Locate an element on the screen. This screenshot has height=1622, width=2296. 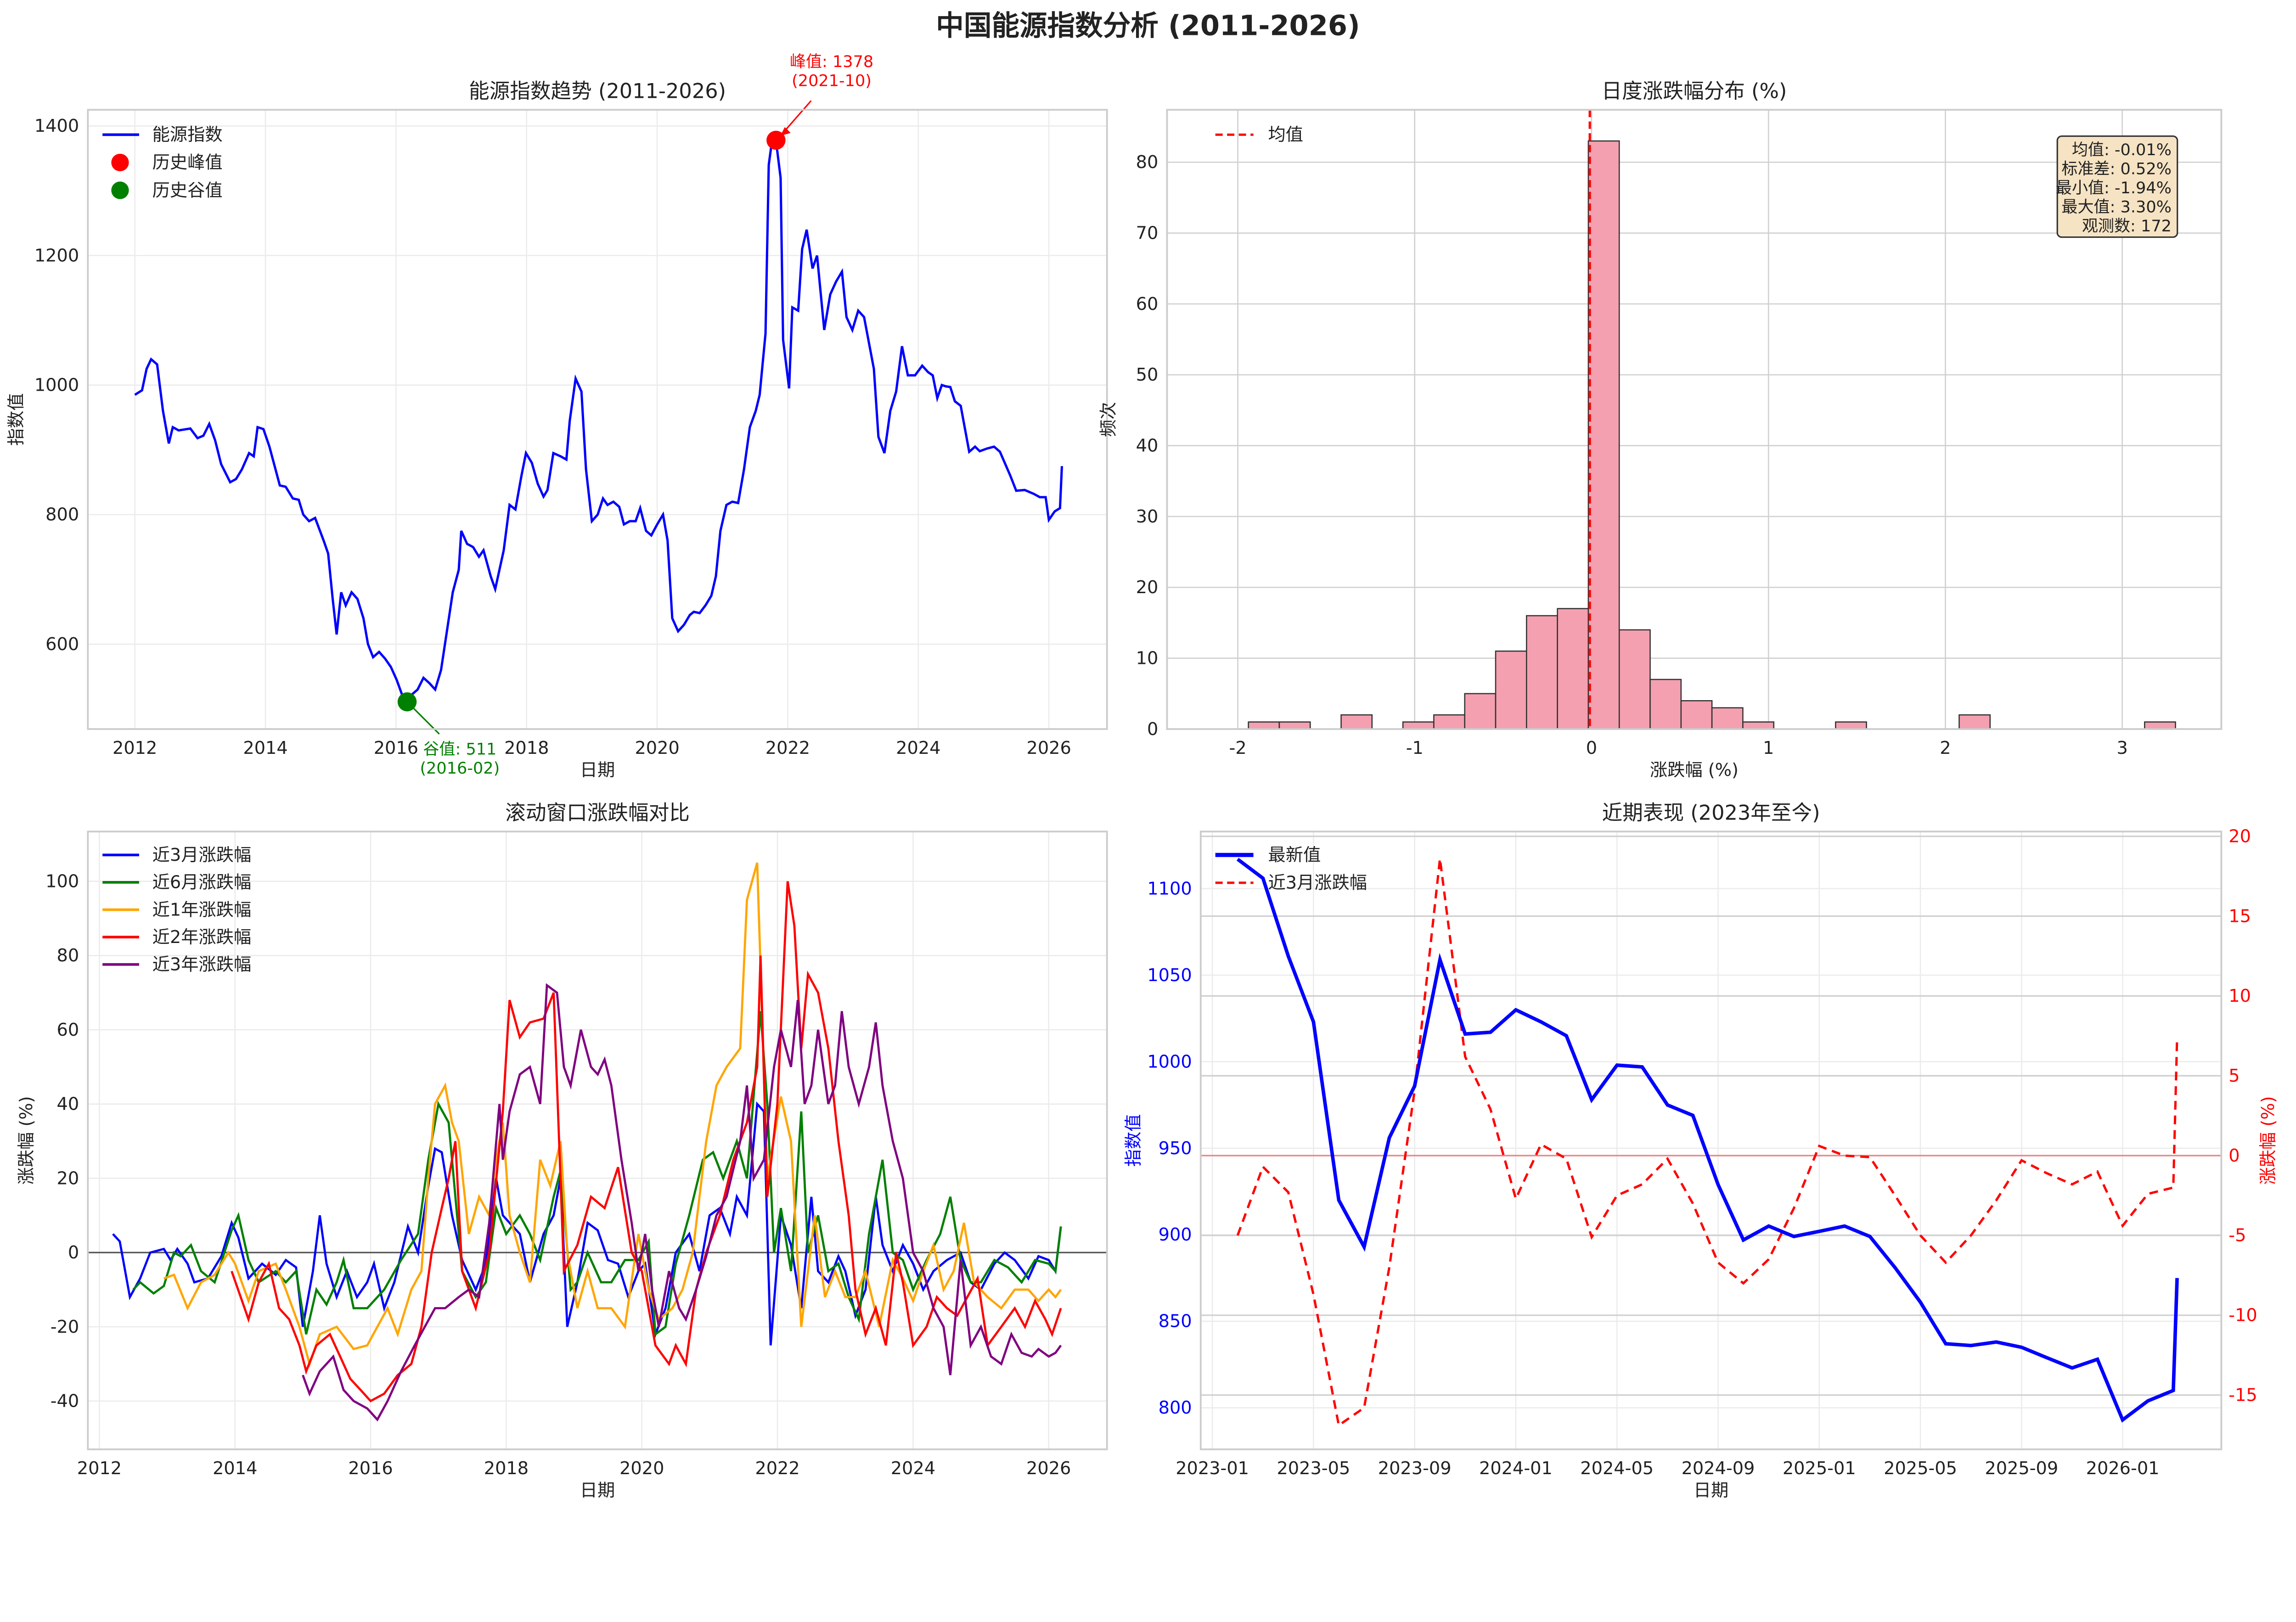
stats-line: 标准差: 0.52% is located at coordinates (2116, 169).